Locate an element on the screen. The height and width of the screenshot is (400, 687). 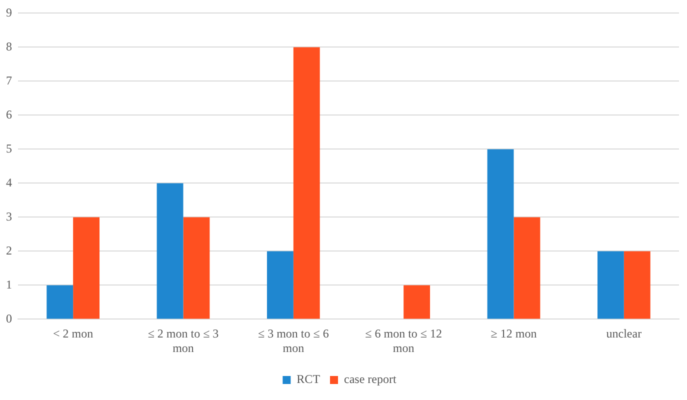
x-tick-label: ≤ 2 mon to ≤ 3 mon is located at coordinates (183, 340).